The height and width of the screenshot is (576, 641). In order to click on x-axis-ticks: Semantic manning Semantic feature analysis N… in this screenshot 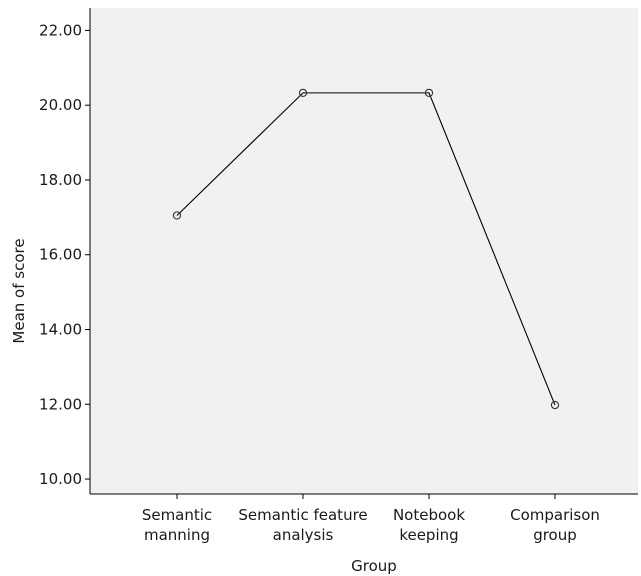, I will do `click(371, 519)`.